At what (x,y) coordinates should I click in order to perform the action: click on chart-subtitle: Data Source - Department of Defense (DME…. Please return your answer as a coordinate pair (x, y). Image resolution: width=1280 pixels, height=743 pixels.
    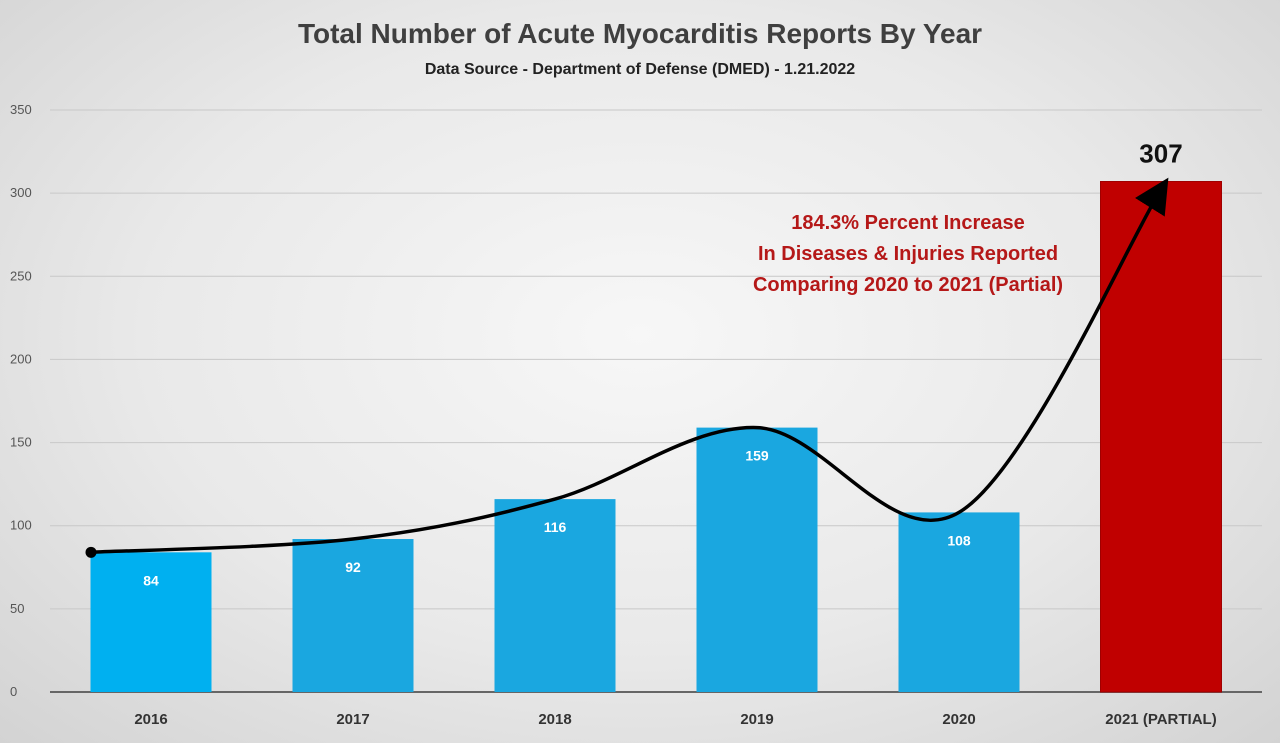
    Looking at the image, I should click on (640, 69).